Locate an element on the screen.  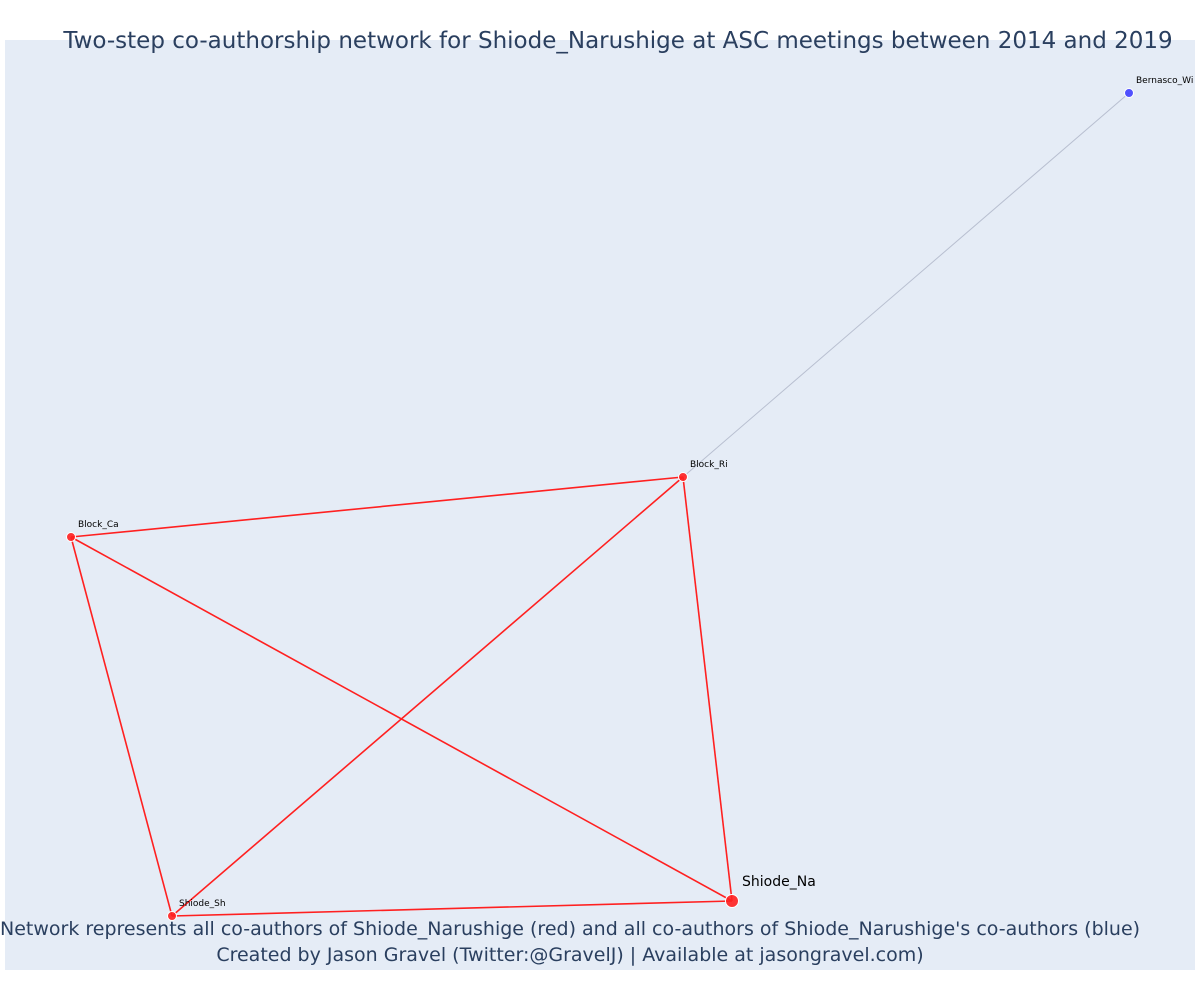
node-Block_Ri is located at coordinates (683, 477).